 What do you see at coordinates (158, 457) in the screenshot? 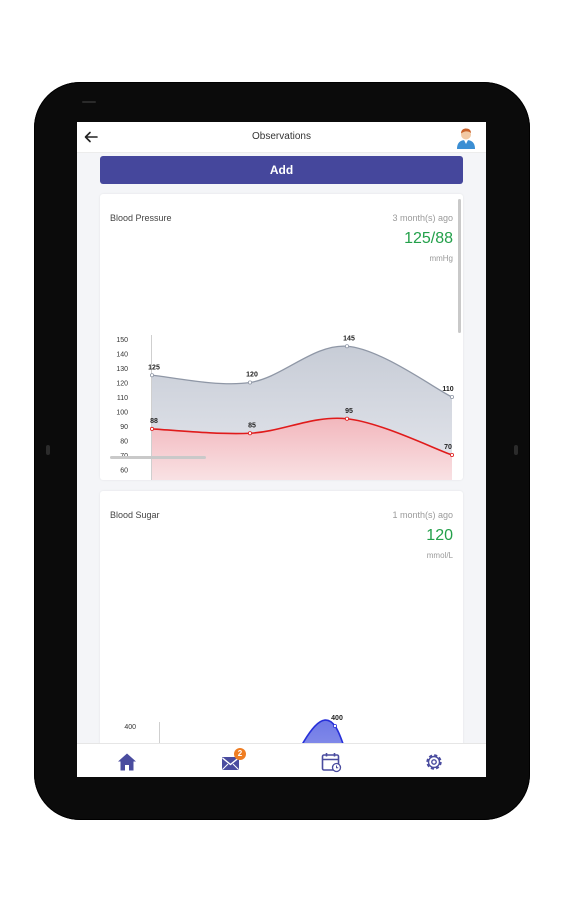
I see `chart-horizontal-scrollbar` at bounding box center [158, 457].